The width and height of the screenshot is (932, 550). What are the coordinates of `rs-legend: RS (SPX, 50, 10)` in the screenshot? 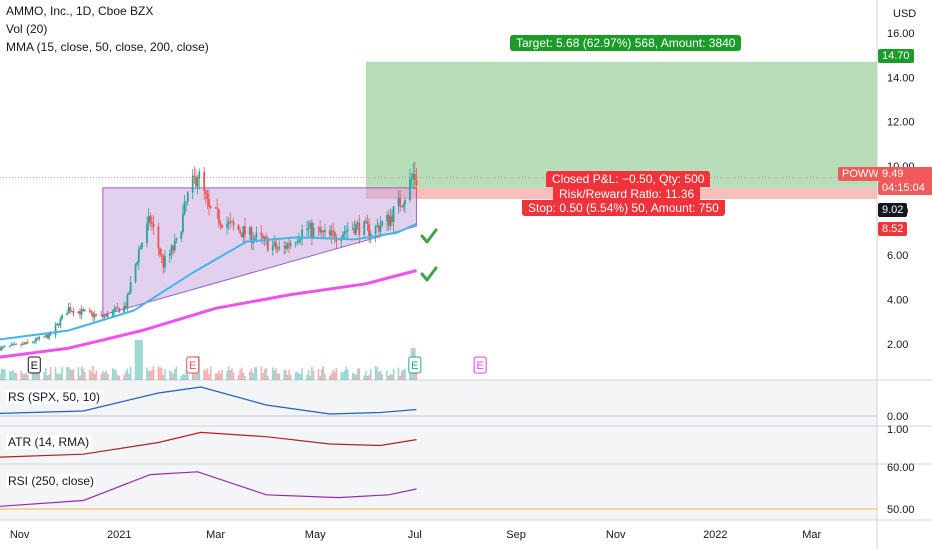 It's located at (54, 397).